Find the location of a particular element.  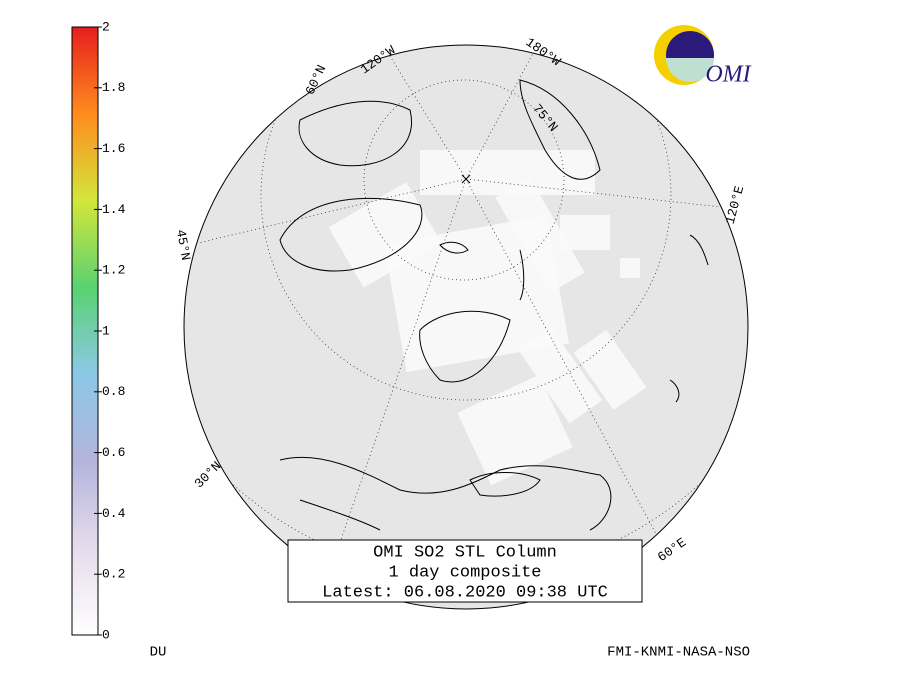

lon-label: 60°E is located at coordinates (672, 550).